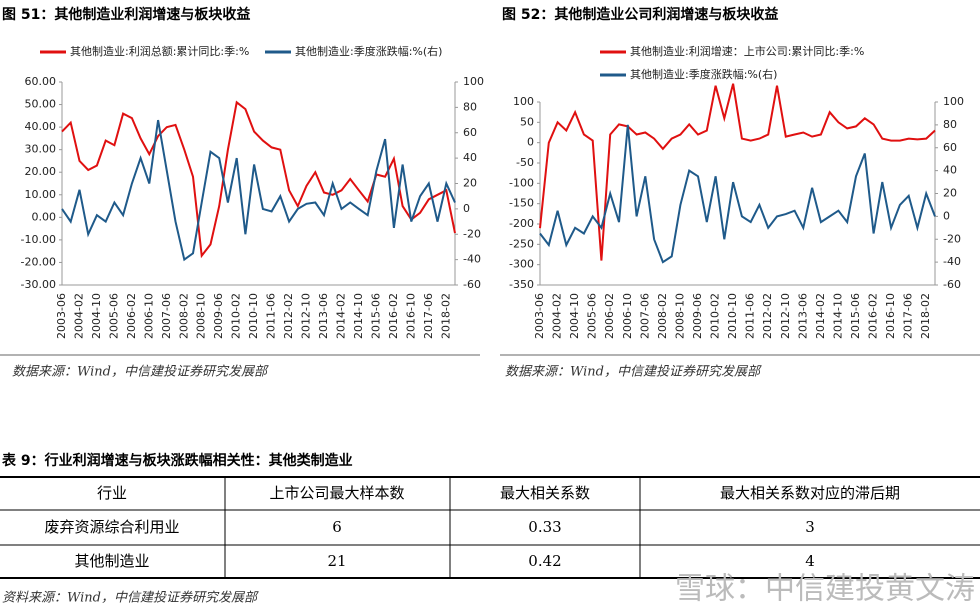 The height and width of the screenshot is (613, 980). Describe the element at coordinates (41, 149) in the screenshot. I see `y-tick-label: 30.00` at that location.